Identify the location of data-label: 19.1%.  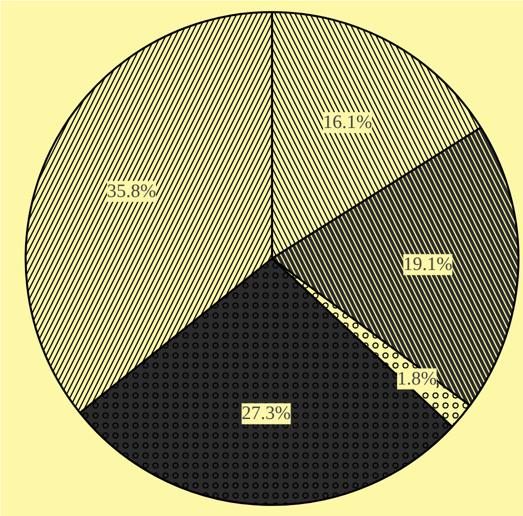
(428, 265).